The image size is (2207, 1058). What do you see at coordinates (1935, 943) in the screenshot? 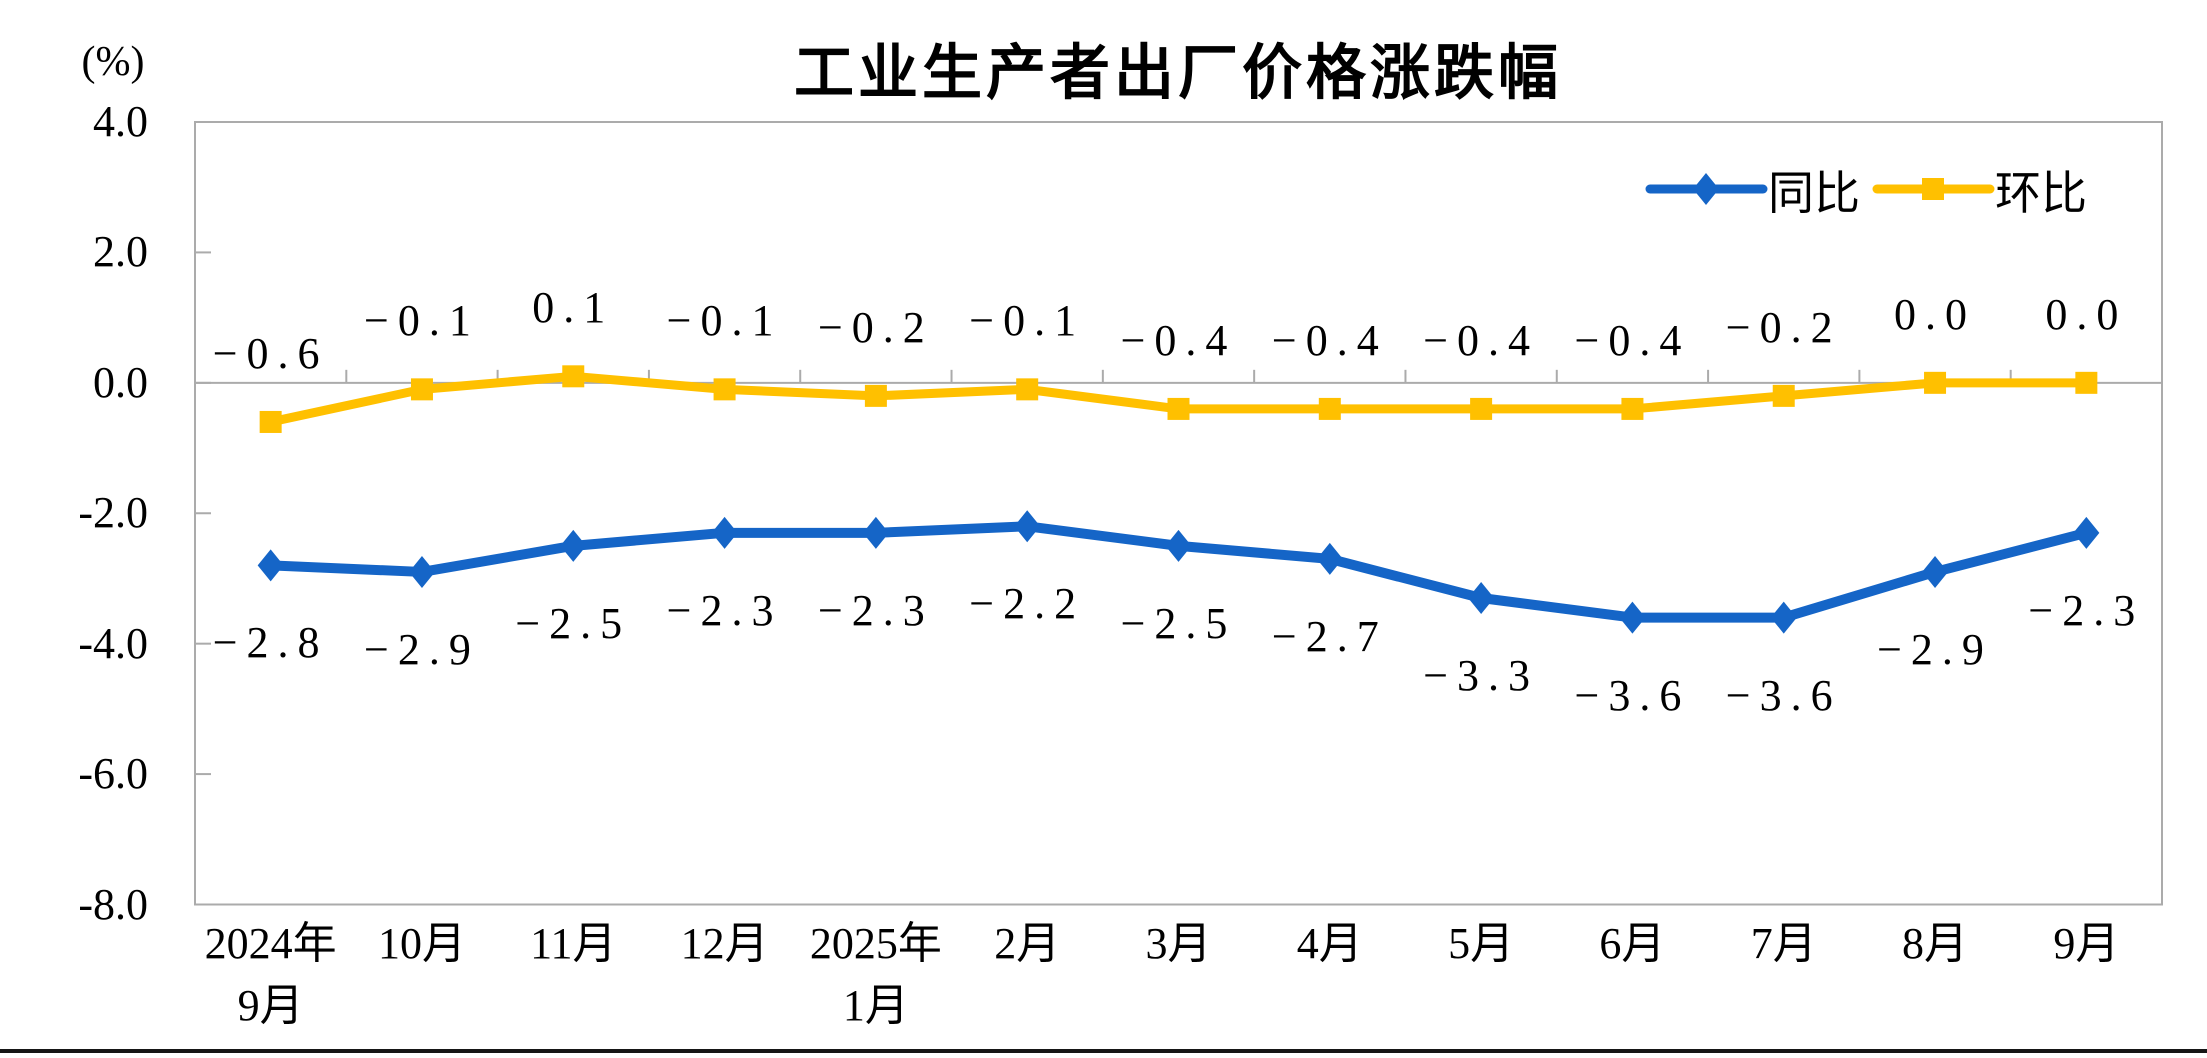
I see `x-tick-label: 8月` at bounding box center [1935, 943].